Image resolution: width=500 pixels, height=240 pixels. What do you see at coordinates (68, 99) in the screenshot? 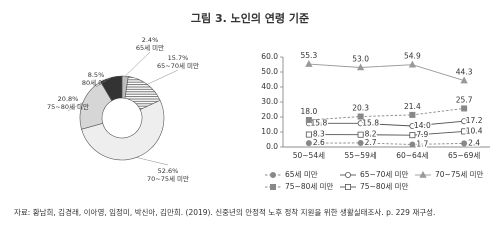
I see `segment-value-label: 20.8%` at bounding box center [68, 99].